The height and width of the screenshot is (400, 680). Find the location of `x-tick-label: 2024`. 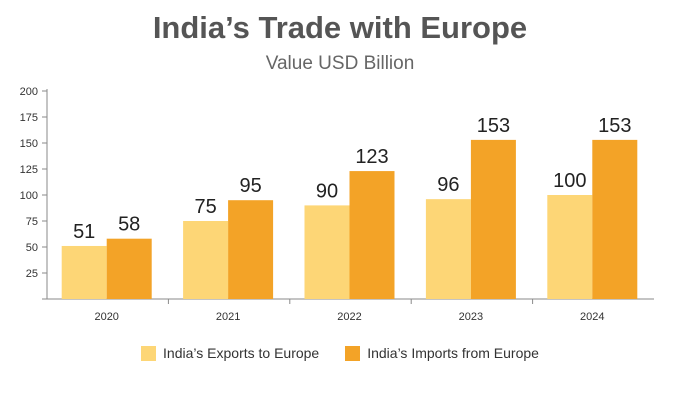

x-tick-label: 2024 is located at coordinates (592, 317).